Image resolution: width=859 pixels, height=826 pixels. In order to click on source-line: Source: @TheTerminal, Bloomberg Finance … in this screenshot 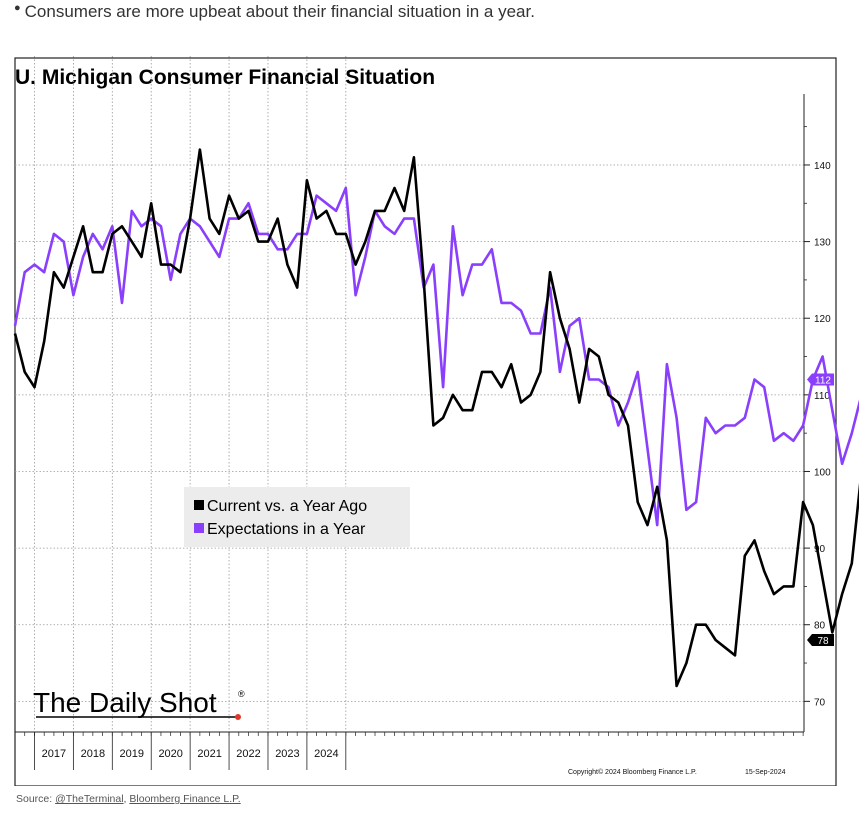, I will do `click(128, 799)`.